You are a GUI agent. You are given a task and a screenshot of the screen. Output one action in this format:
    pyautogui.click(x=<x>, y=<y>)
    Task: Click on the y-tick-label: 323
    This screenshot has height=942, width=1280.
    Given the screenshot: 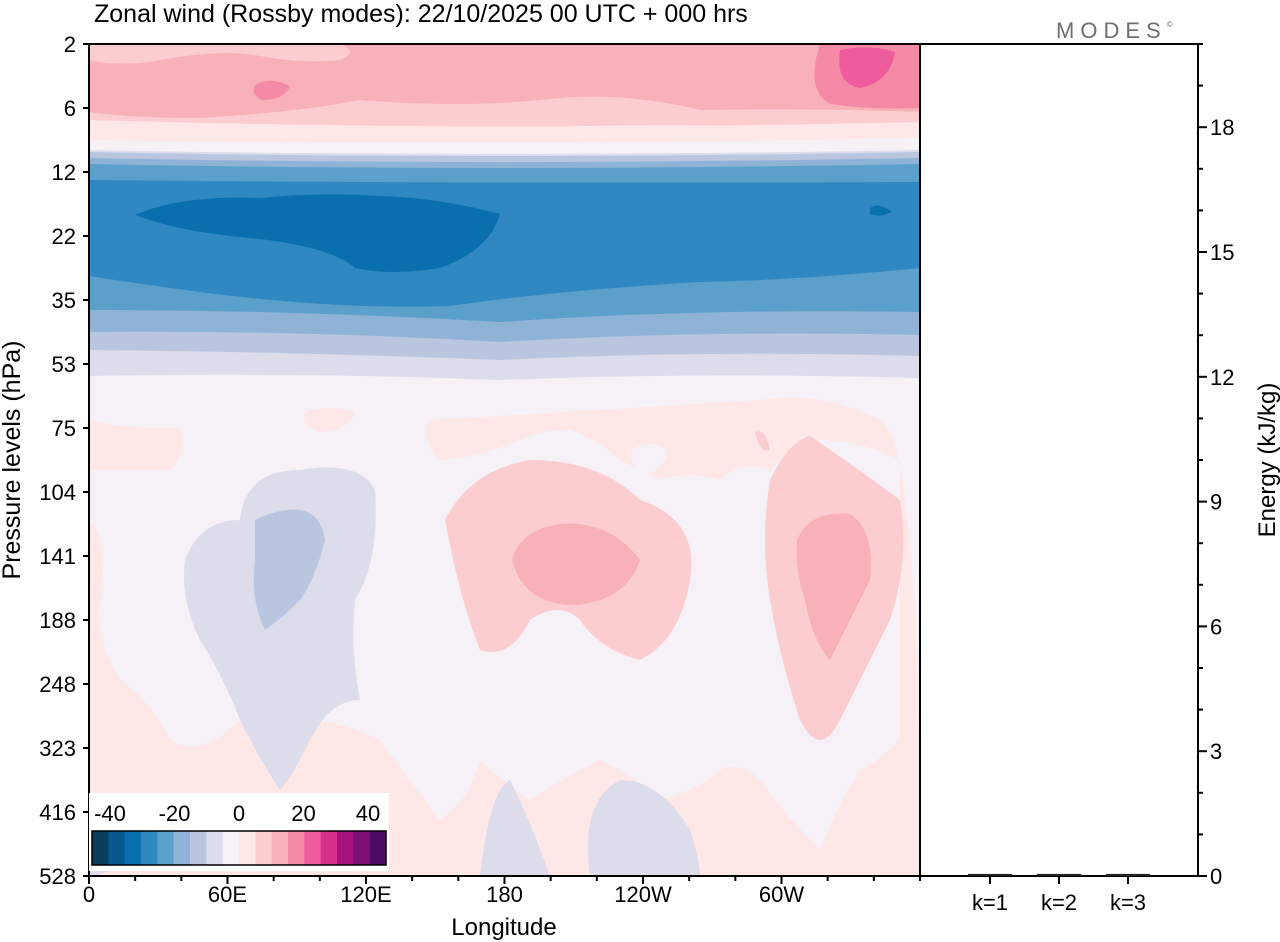 What is the action you would take?
    pyautogui.click(x=57, y=748)
    